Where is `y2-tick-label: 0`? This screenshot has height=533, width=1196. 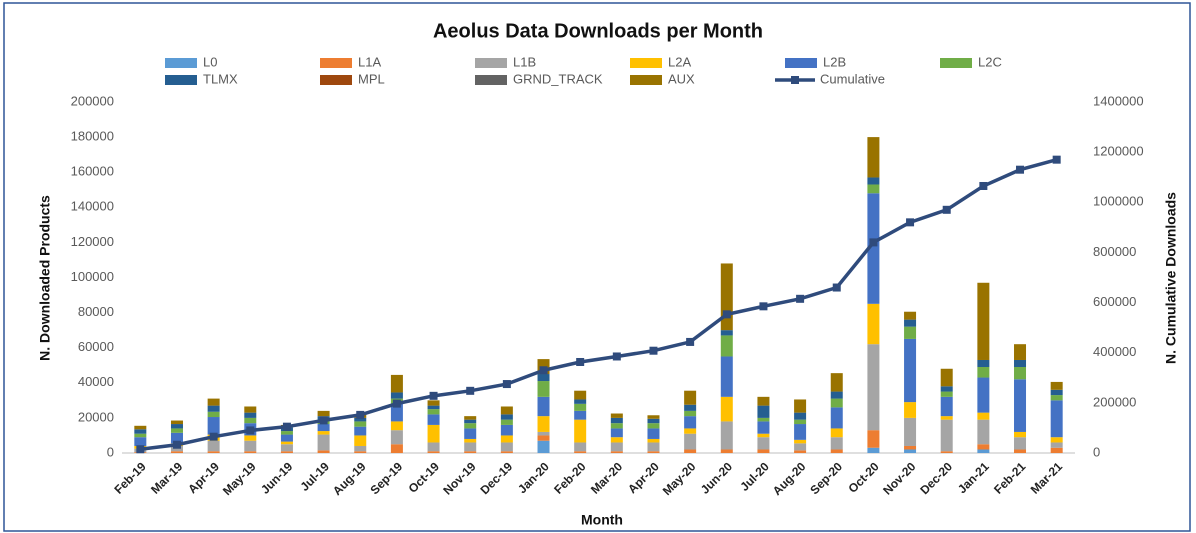
y2-tick-label: 0 is located at coordinates (1096, 451).